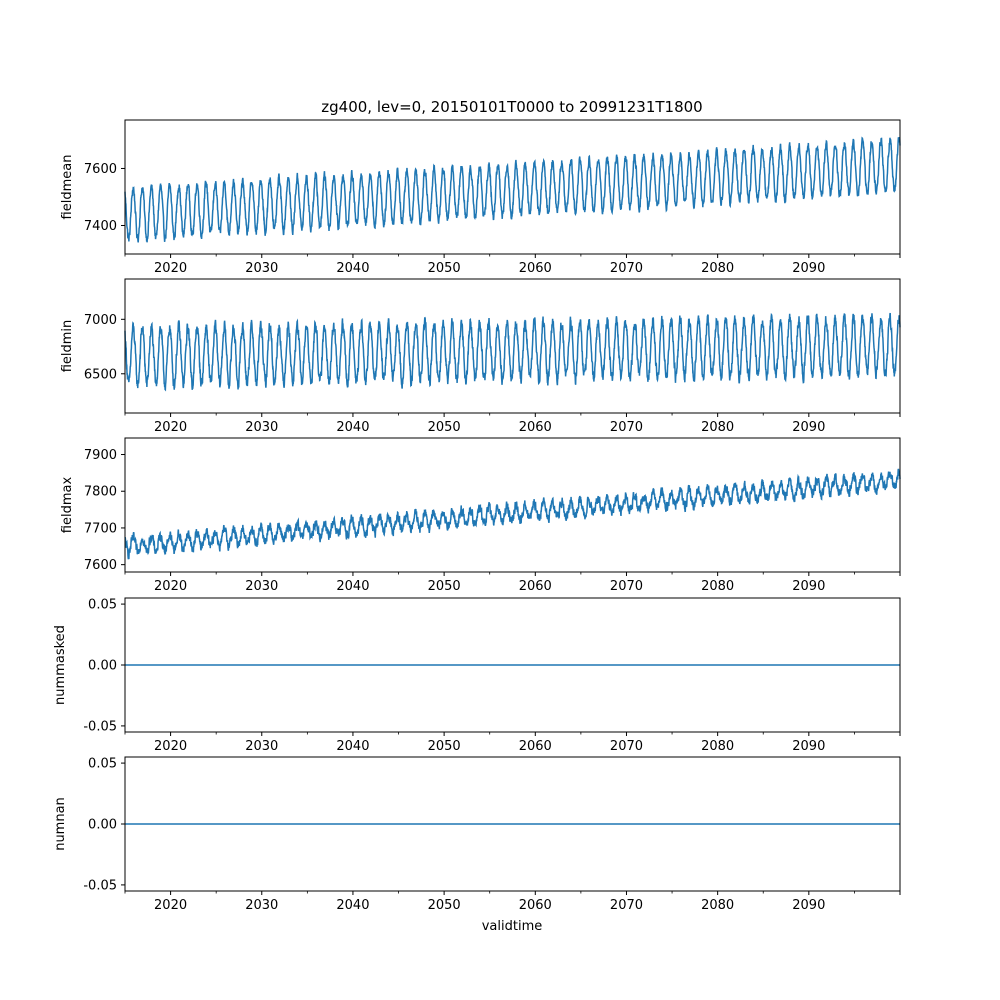  I want to click on x-ticks-nummasked: 2020 2030 2040 2050 2060 2070 2080 2090, so click(512, 743).